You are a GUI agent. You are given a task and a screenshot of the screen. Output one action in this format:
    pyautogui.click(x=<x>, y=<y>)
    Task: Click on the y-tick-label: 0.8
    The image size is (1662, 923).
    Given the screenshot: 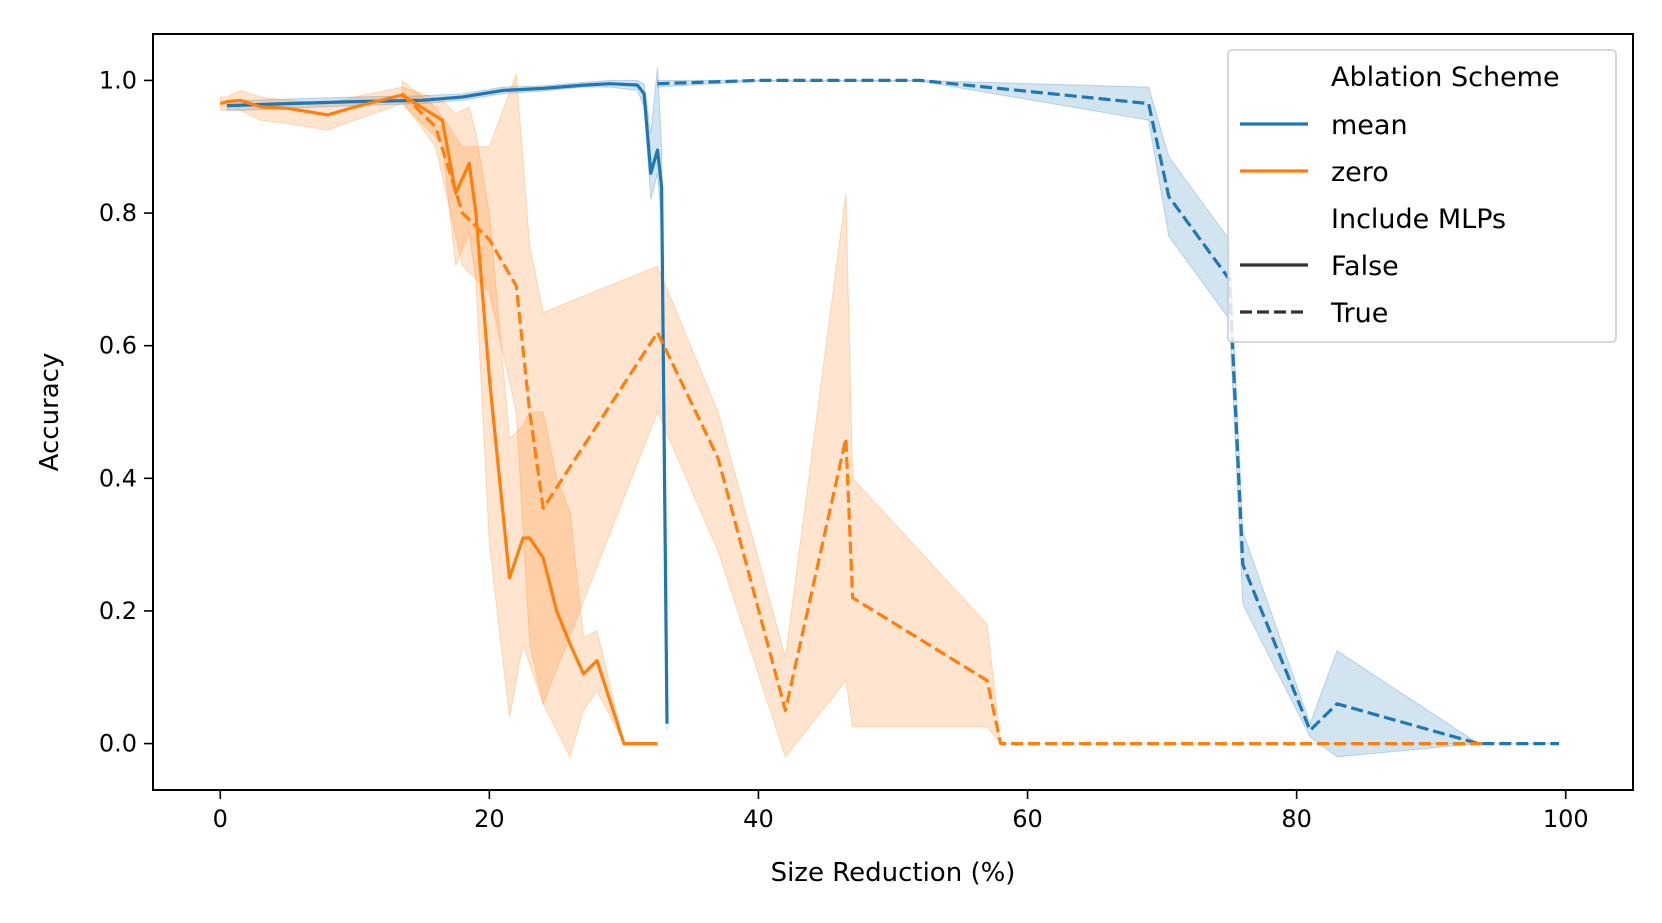 What is the action you would take?
    pyautogui.click(x=118, y=213)
    